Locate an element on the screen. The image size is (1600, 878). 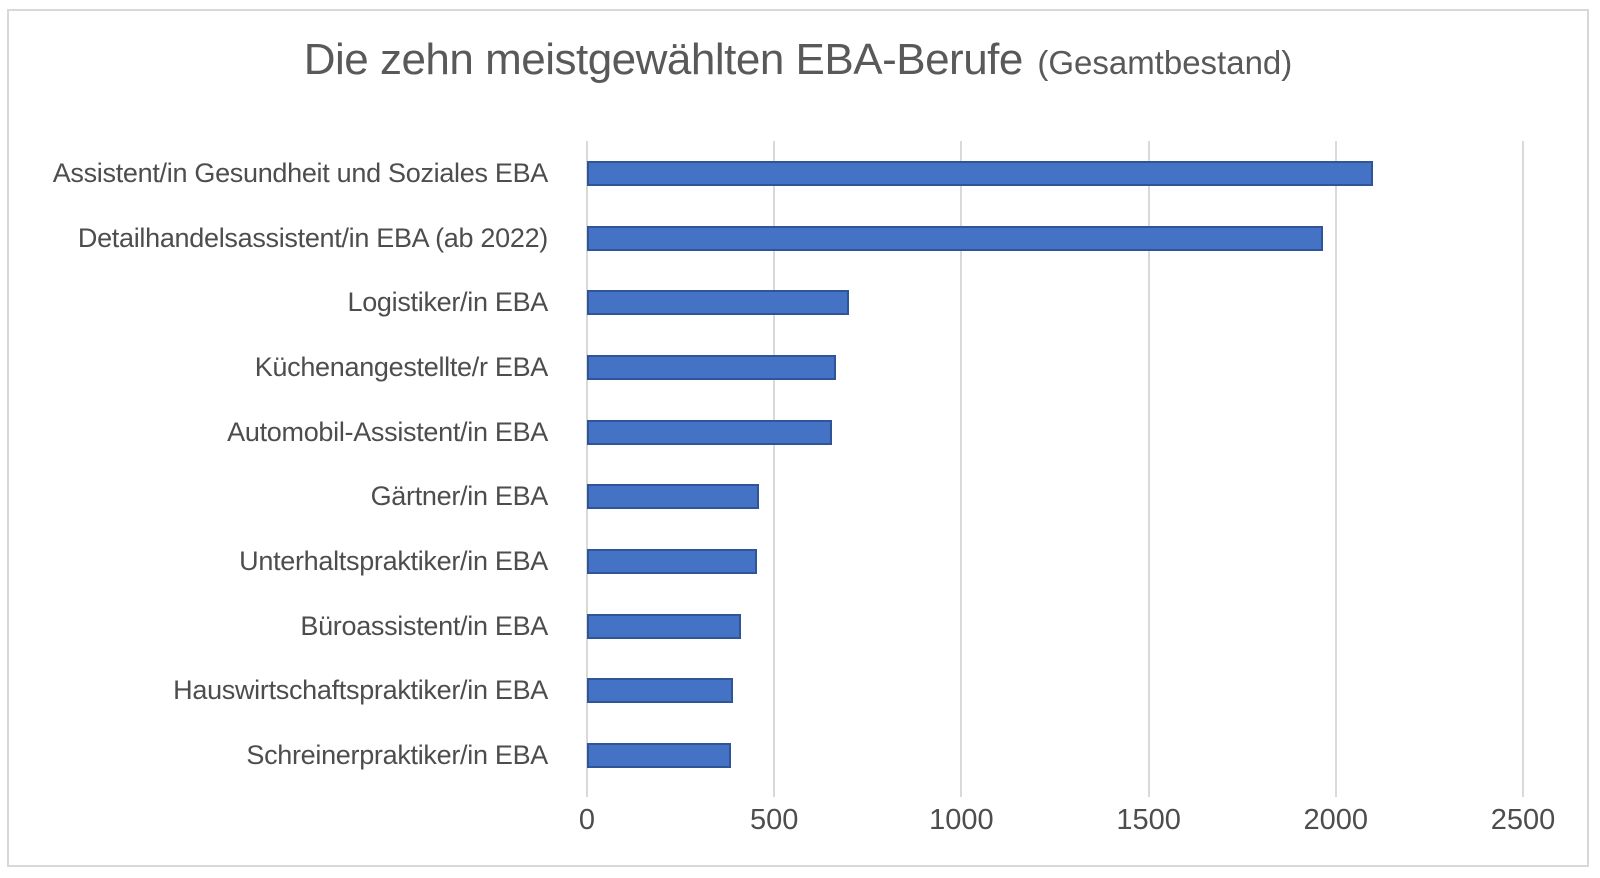
category-label: Gärtner/in EBA is located at coordinates (459, 496).